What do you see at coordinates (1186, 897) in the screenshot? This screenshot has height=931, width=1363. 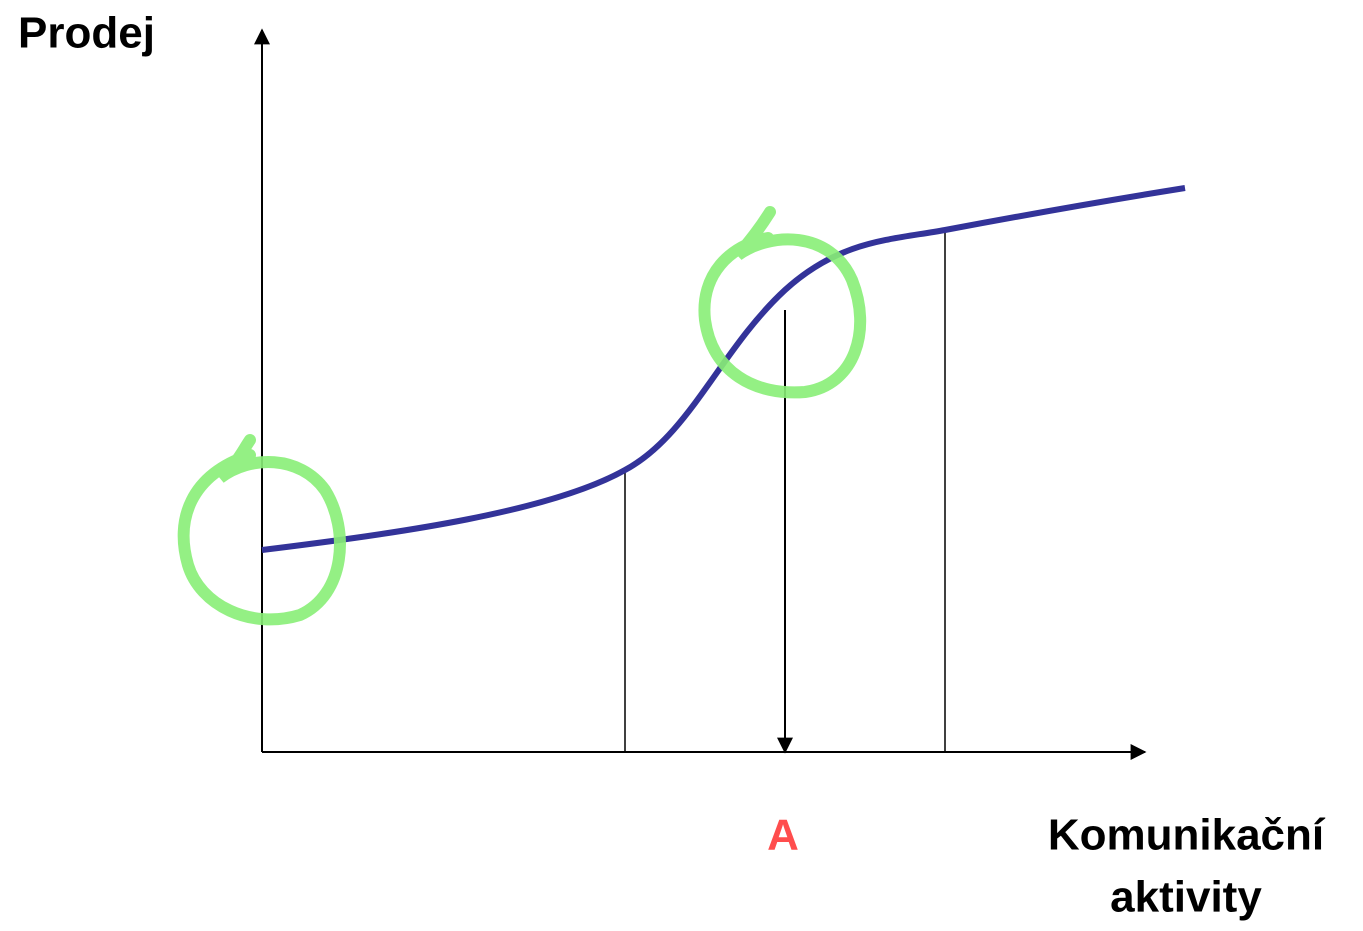 I see `x-axis-label: aktivity` at bounding box center [1186, 897].